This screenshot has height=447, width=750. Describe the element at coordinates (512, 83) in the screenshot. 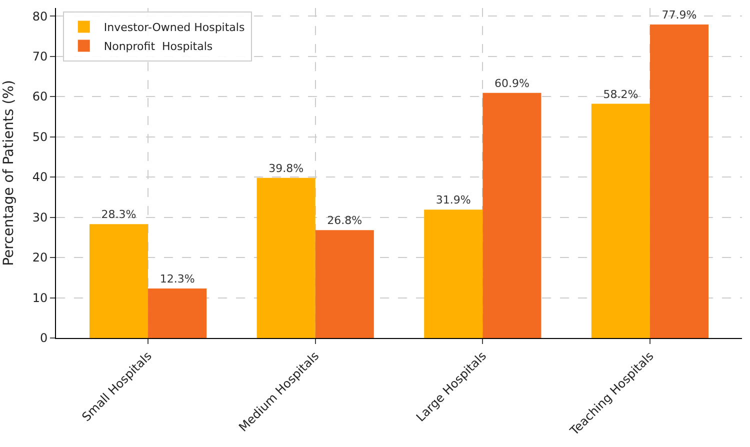

I see `data-label: 60.9%` at that location.